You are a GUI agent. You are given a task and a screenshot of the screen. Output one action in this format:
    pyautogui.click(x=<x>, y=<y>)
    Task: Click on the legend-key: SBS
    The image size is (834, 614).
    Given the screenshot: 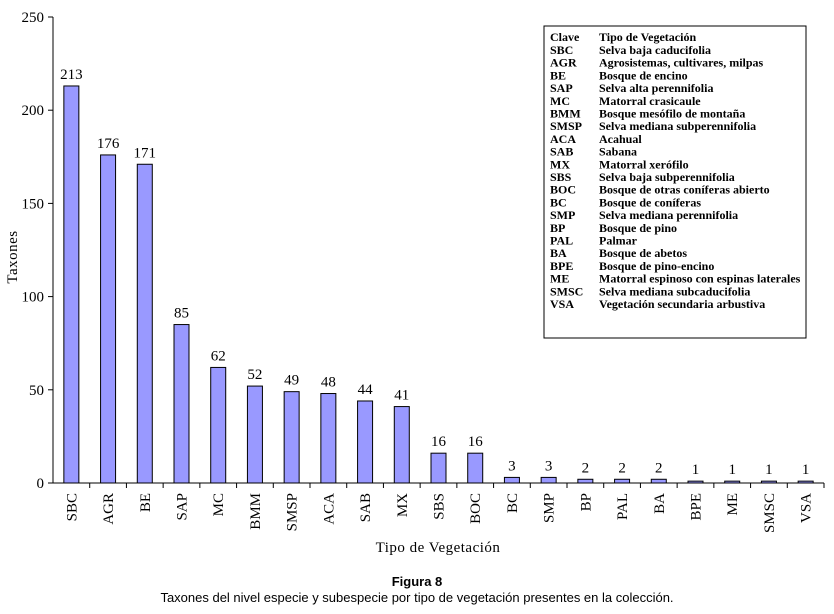 What is the action you would take?
    pyautogui.click(x=561, y=177)
    